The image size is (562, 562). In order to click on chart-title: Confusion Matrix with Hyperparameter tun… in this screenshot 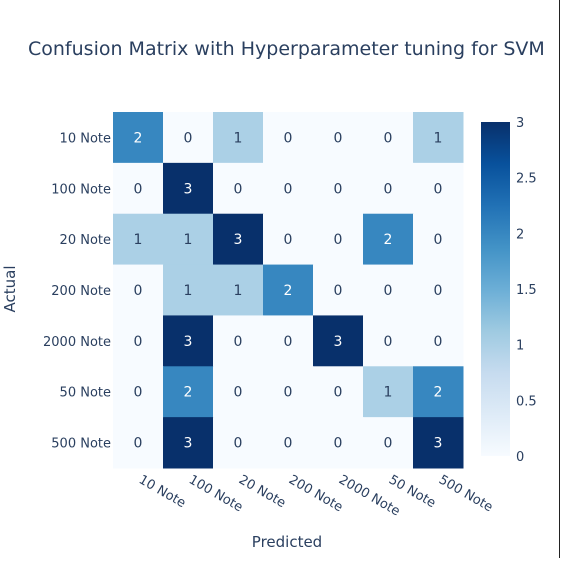, I will do `click(286, 49)`.